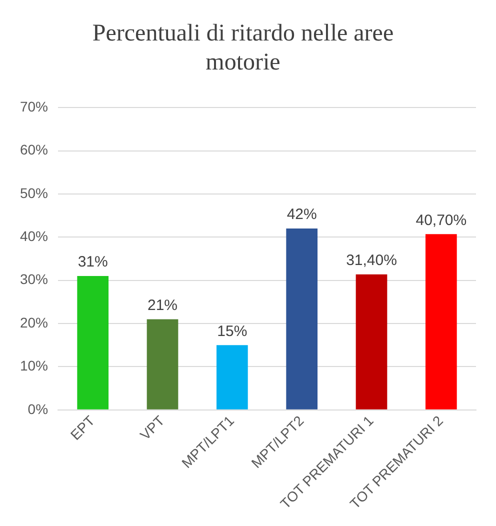  Describe the element at coordinates (34, 236) in the screenshot. I see `y-tick-label: 40%` at that location.